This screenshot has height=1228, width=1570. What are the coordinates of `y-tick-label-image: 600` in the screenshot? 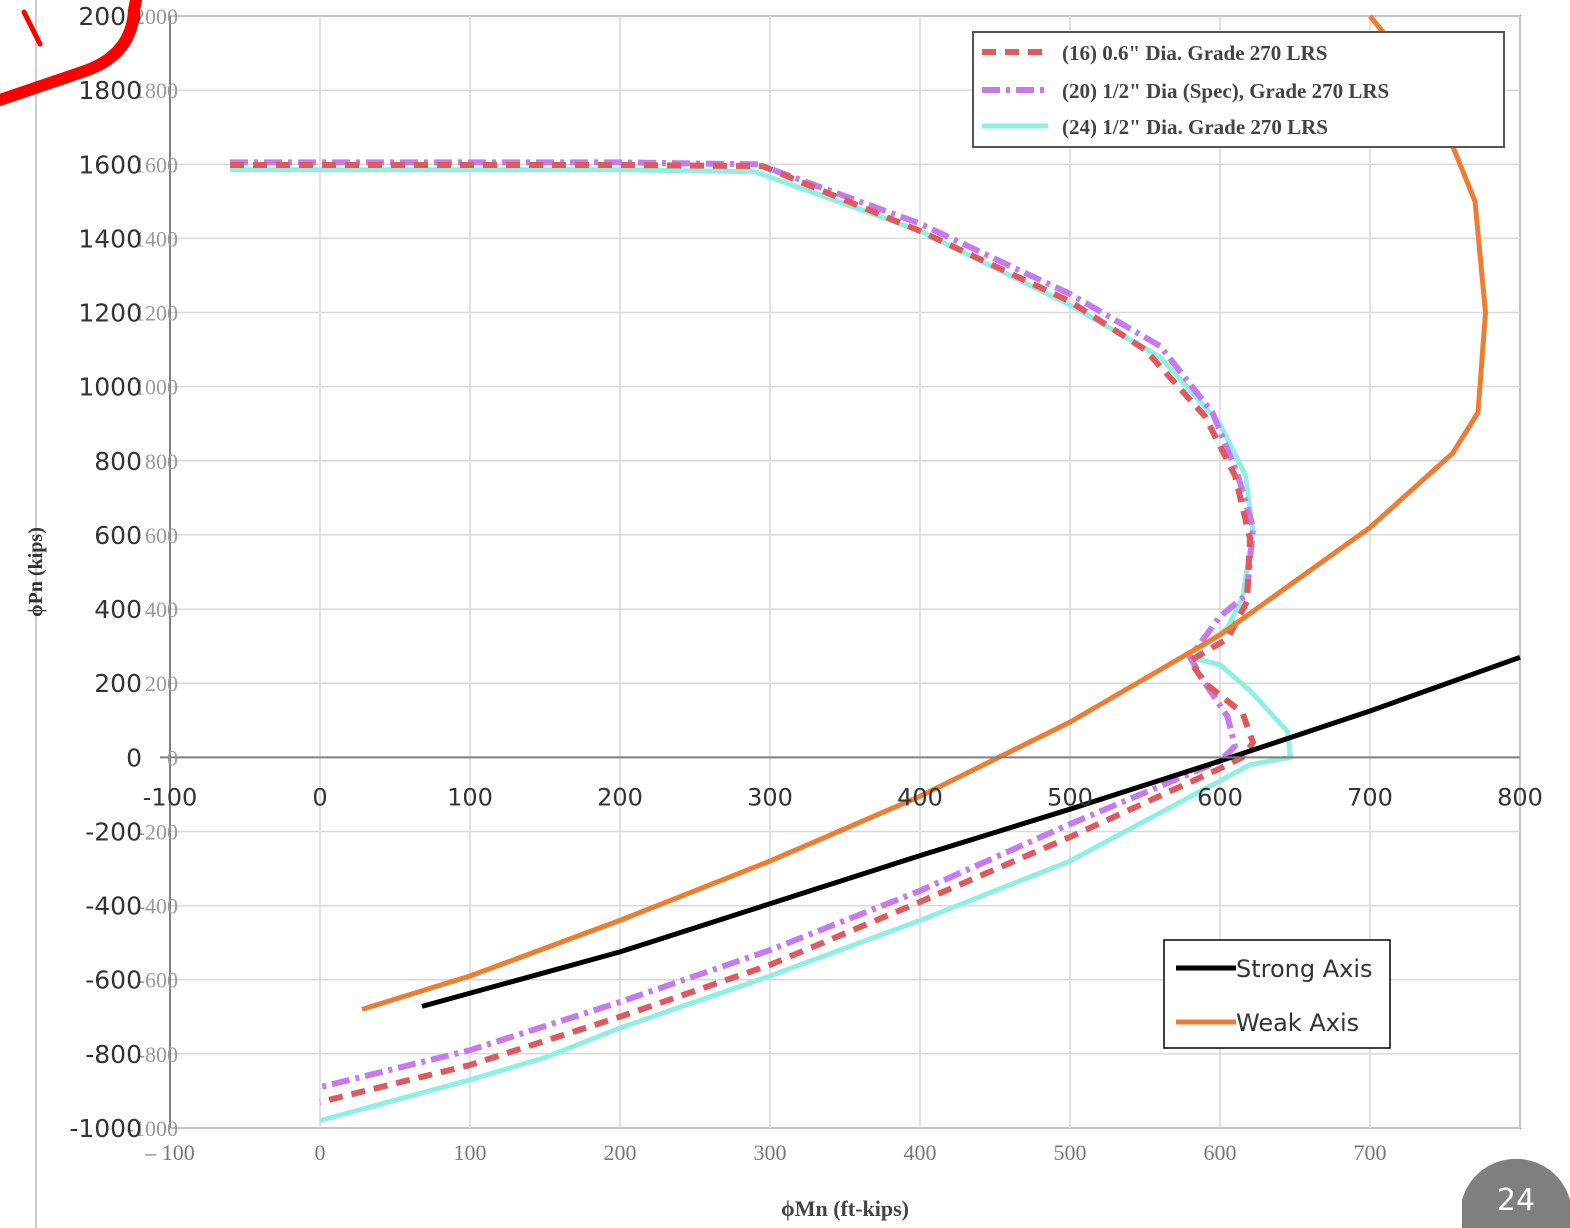 It's located at (161, 535).